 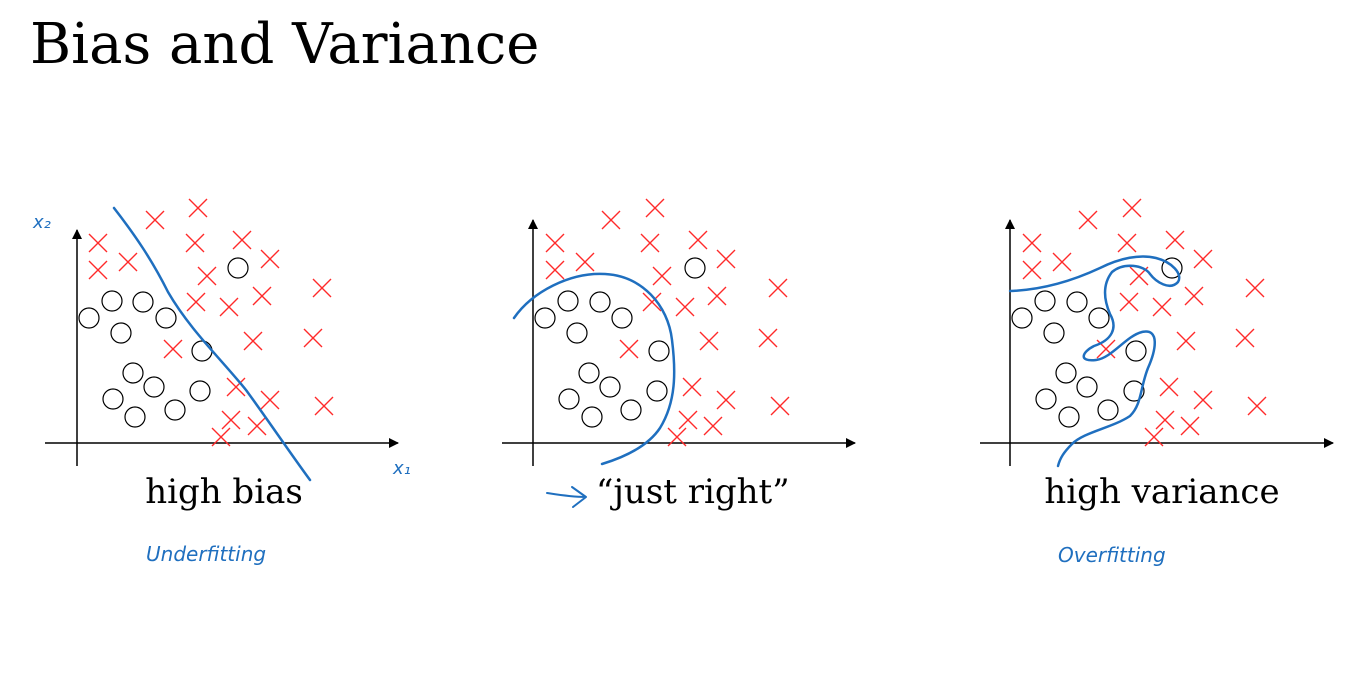 I want to click on annotation-underfitting: Underfitting, so click(x=206, y=554).